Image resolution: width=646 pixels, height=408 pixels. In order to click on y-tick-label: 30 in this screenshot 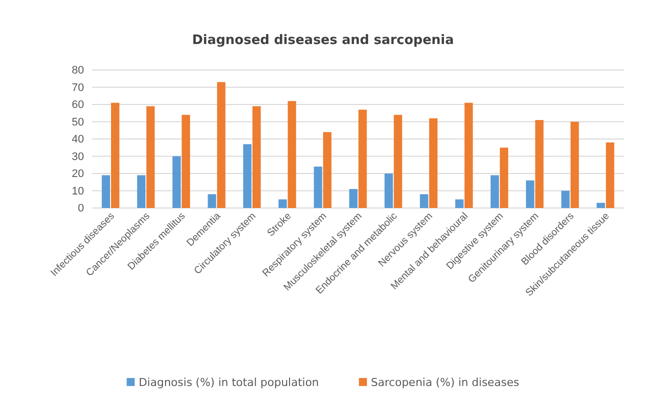, I will do `click(78, 156)`.